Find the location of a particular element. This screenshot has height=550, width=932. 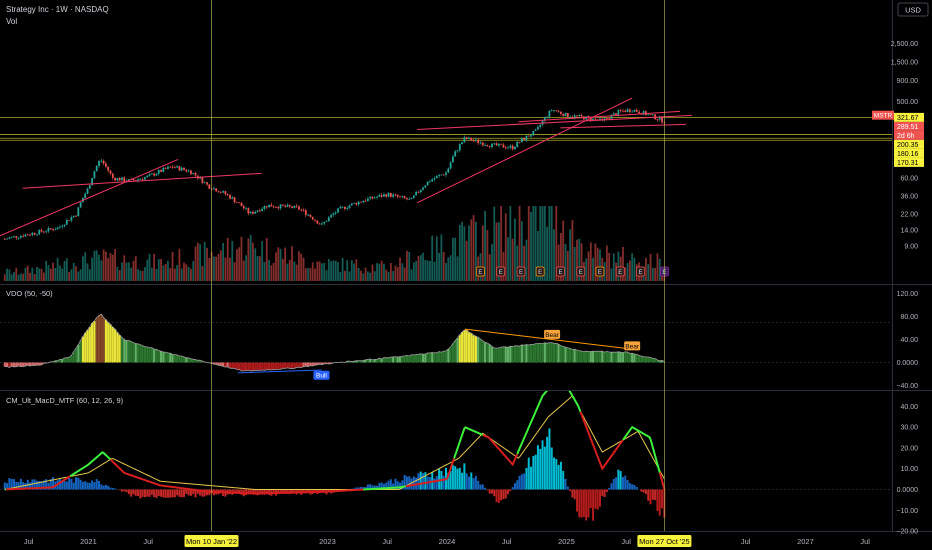

currency-button is located at coordinates (913, 9).